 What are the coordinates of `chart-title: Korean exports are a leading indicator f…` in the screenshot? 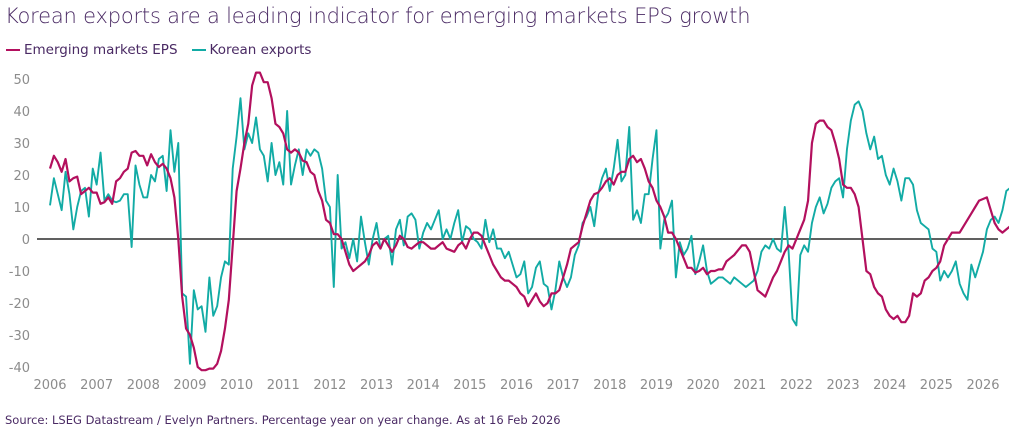 It's located at (378, 16).